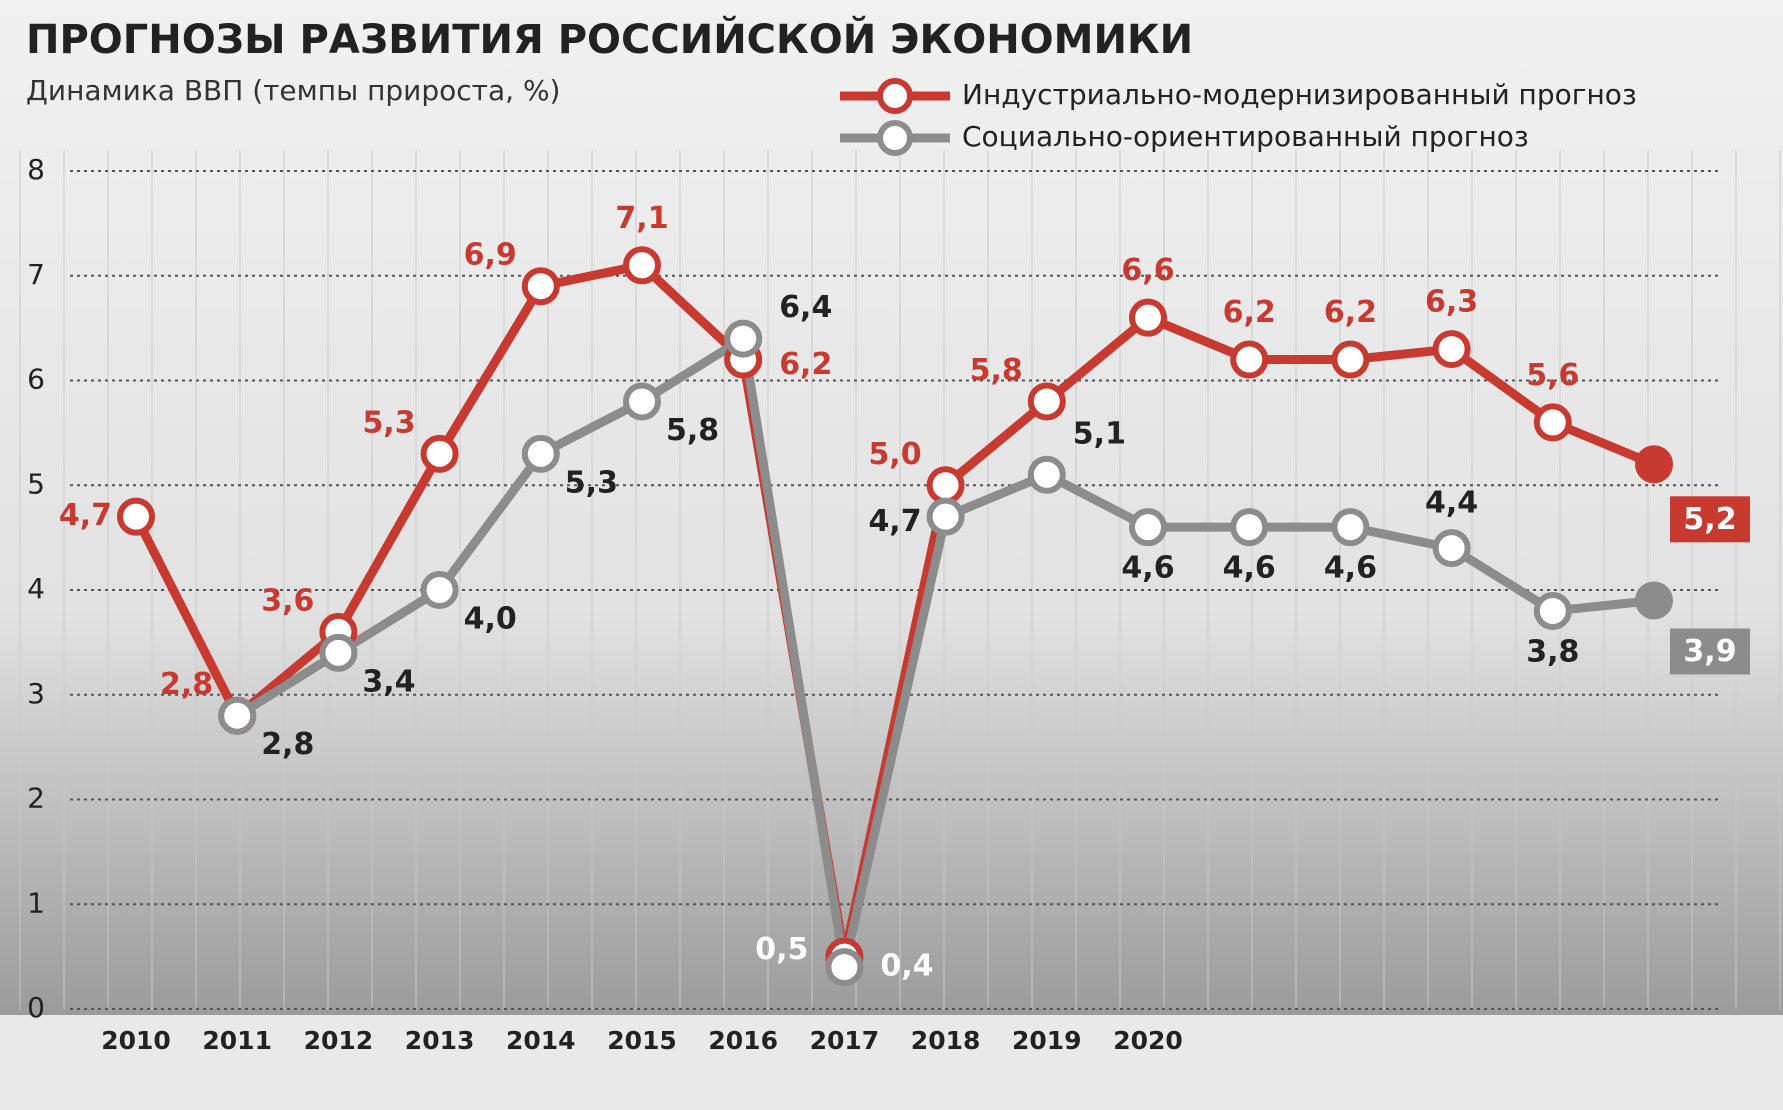 This screenshot has height=1110, width=1783. What do you see at coordinates (609, 39) in the screenshot?
I see `chart-title: ПРОГНОЗЫ РАЗВИТИЯ РОССИЙСКОЙ ЭКОНОМИКИ` at bounding box center [609, 39].